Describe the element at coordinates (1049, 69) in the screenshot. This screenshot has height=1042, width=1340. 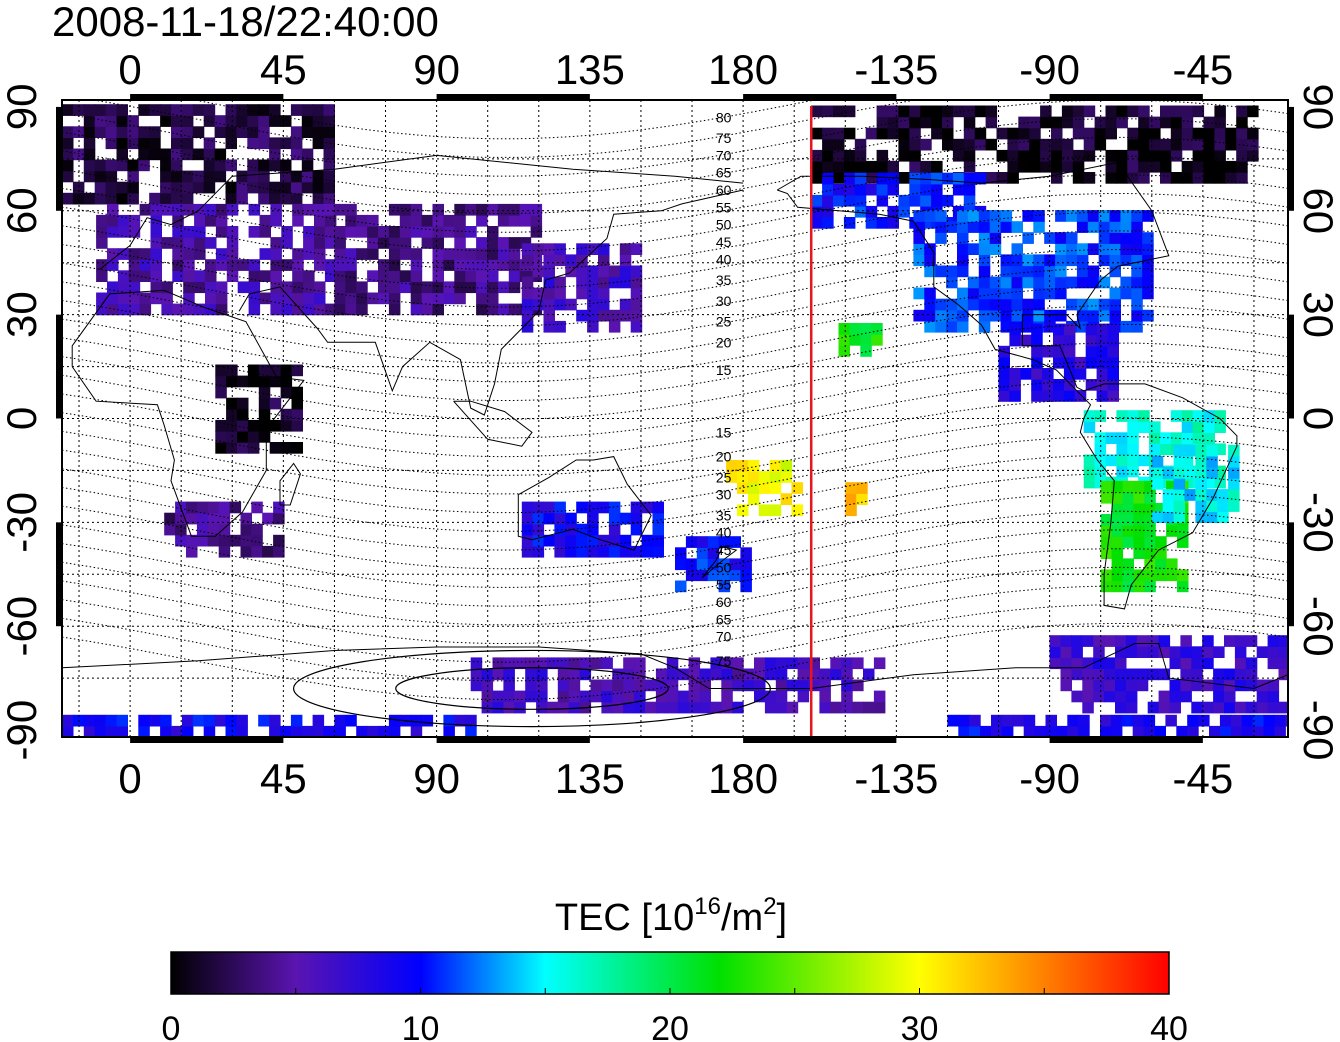
I see `x-tick-label-top: -90` at that location.